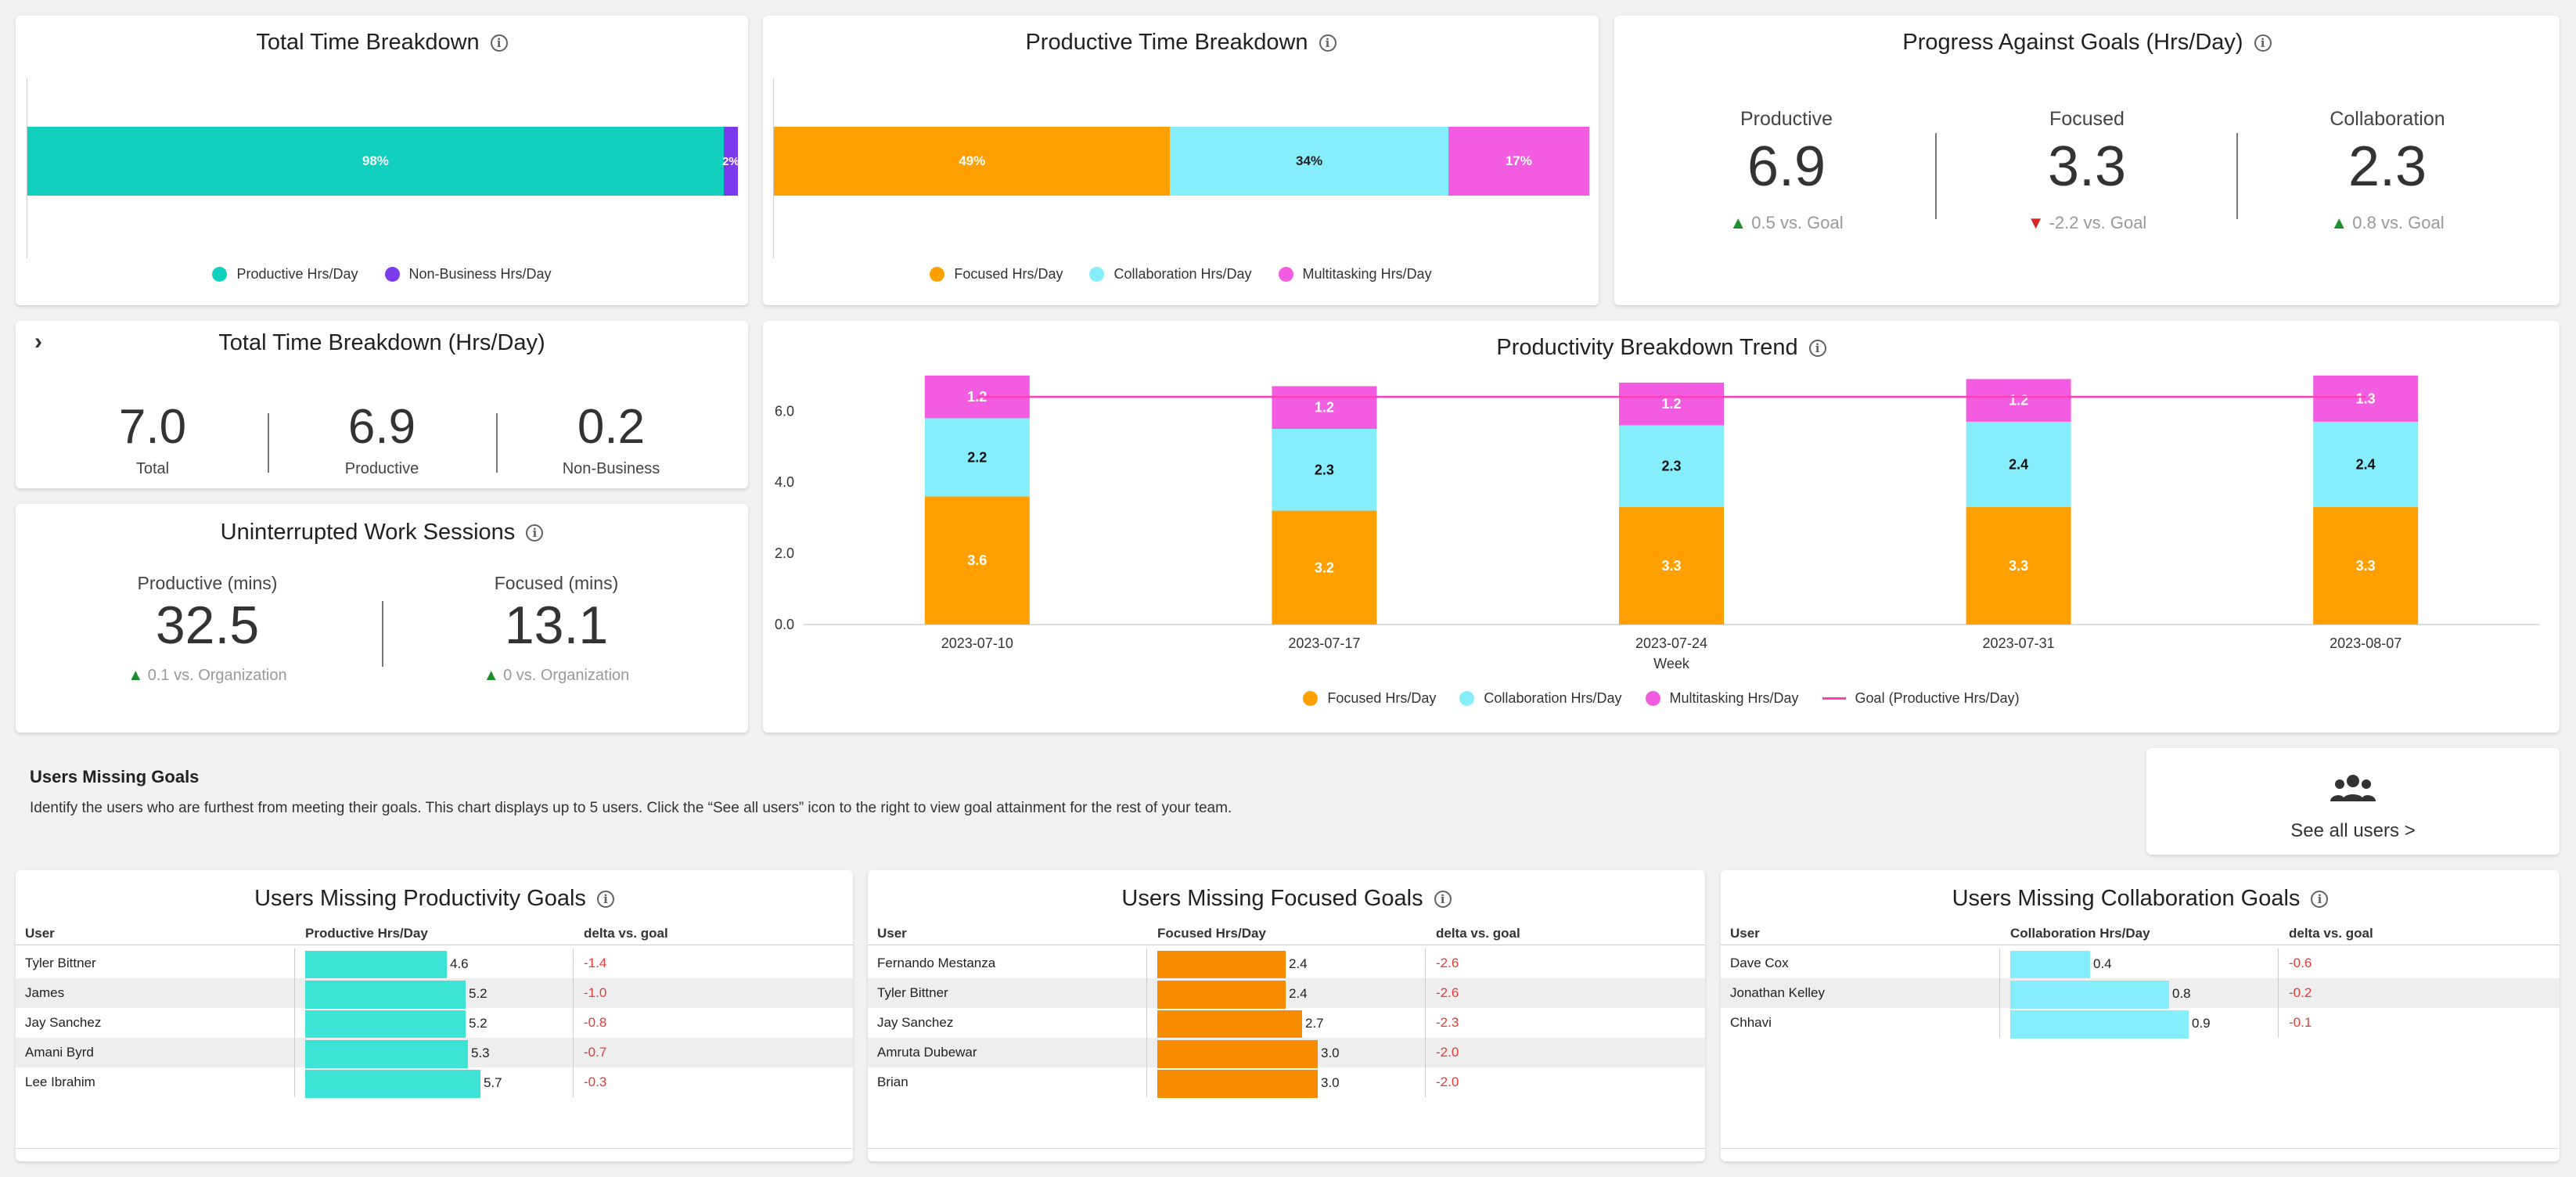  I want to click on legend-label: Productive Hrs/Day, so click(297, 274).